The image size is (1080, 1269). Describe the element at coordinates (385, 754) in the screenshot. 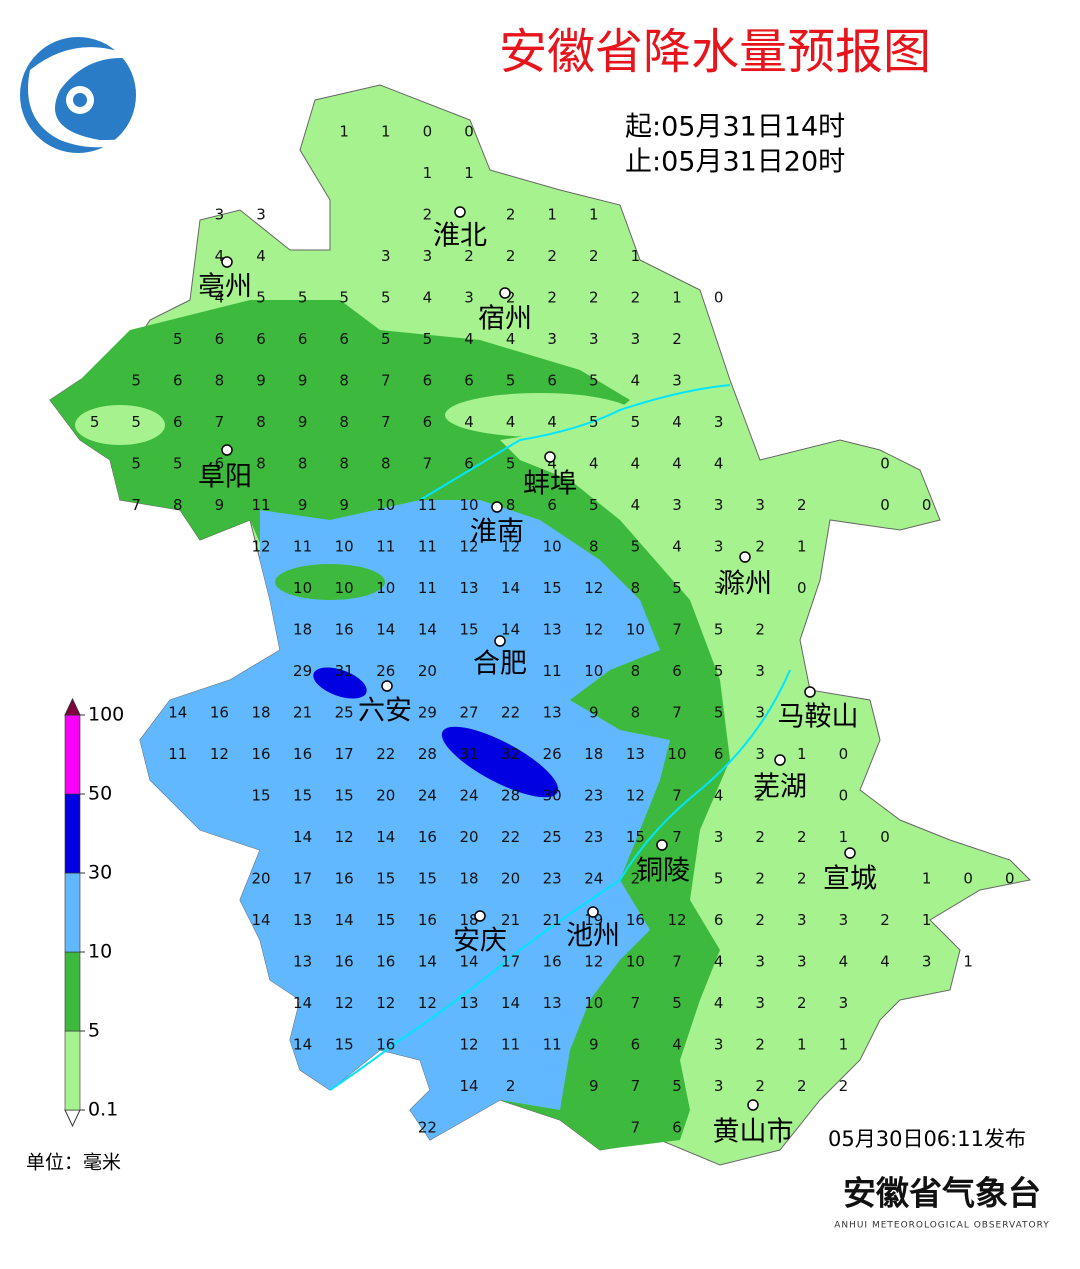

I see `grid-value: 22` at that location.